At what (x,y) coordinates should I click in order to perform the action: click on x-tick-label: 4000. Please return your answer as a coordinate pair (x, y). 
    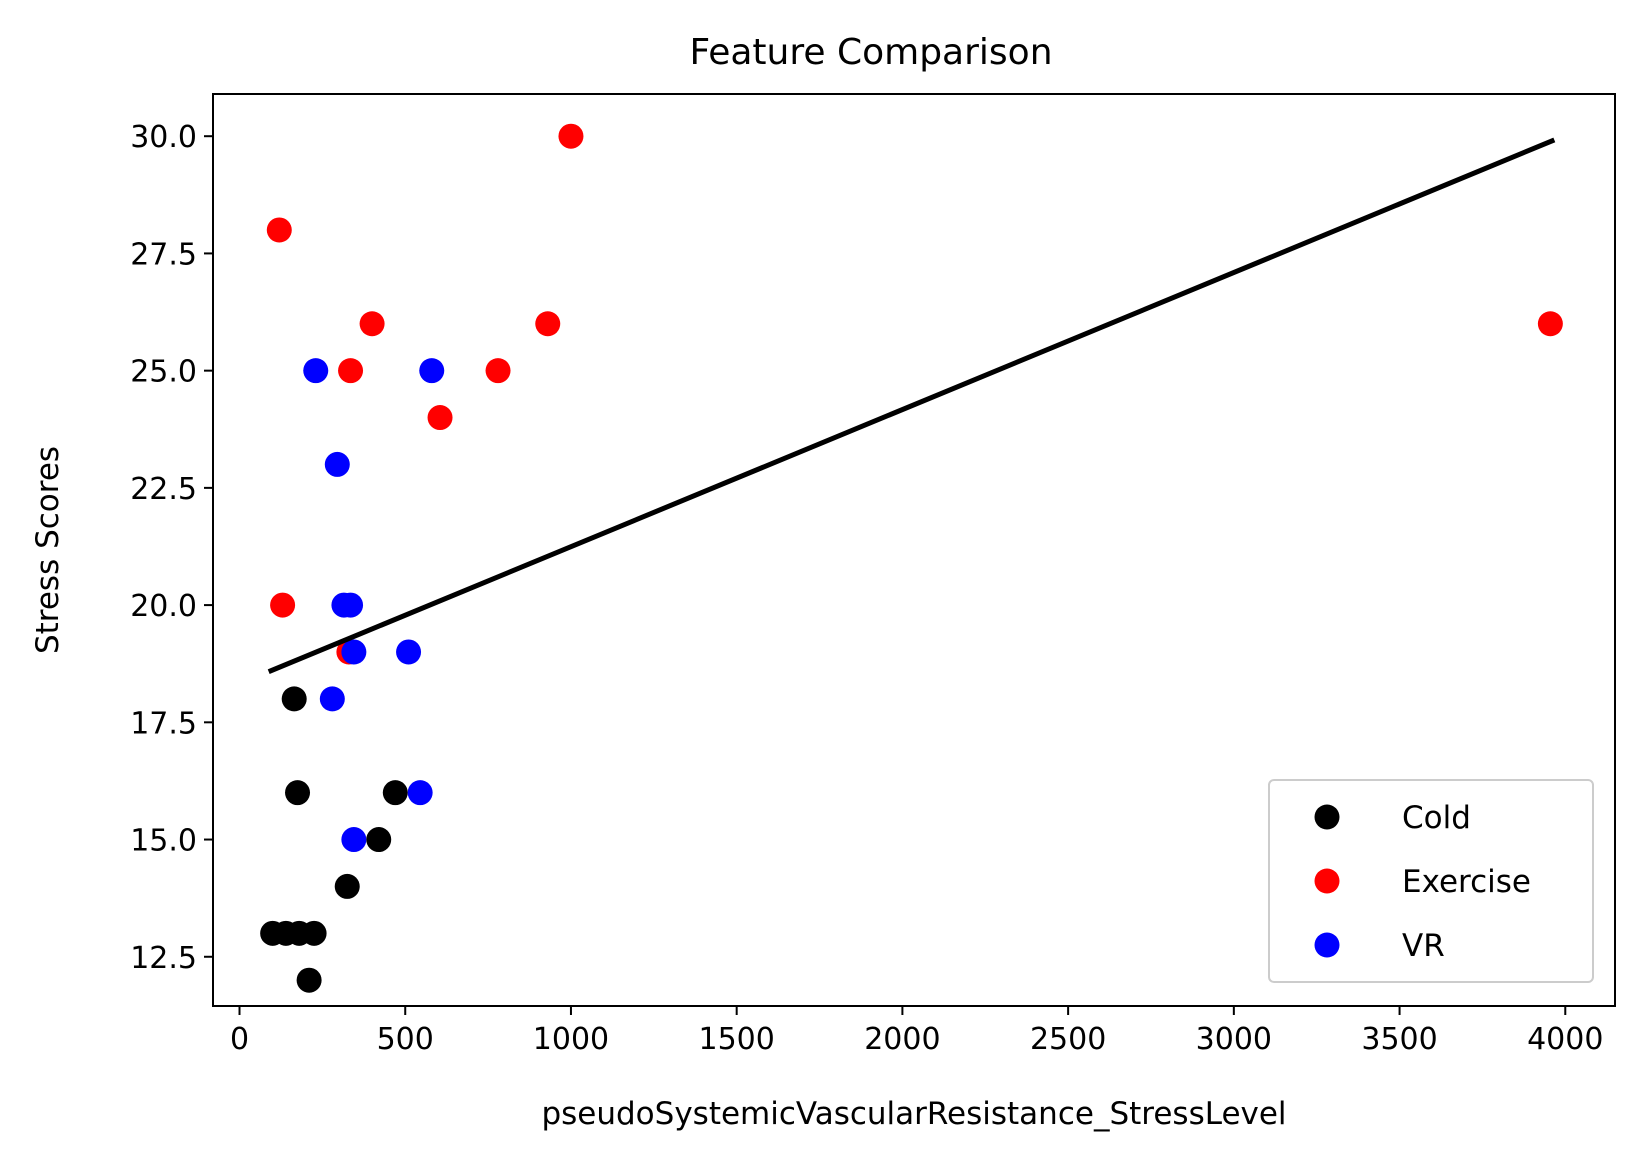
    Looking at the image, I should click on (1565, 1039).